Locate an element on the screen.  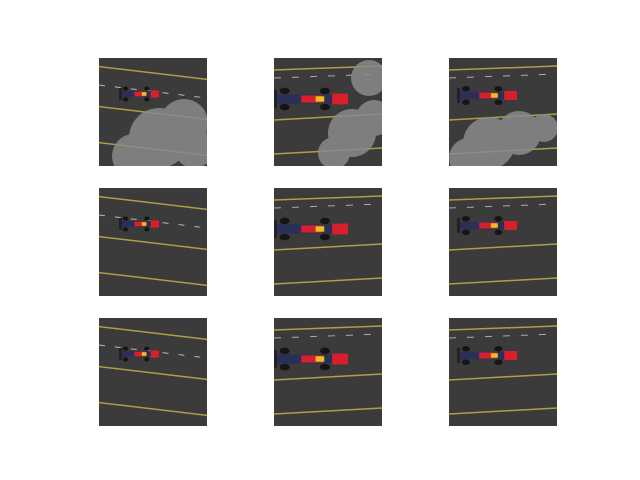
photo-r3c1 is located at coordinates (153, 372).